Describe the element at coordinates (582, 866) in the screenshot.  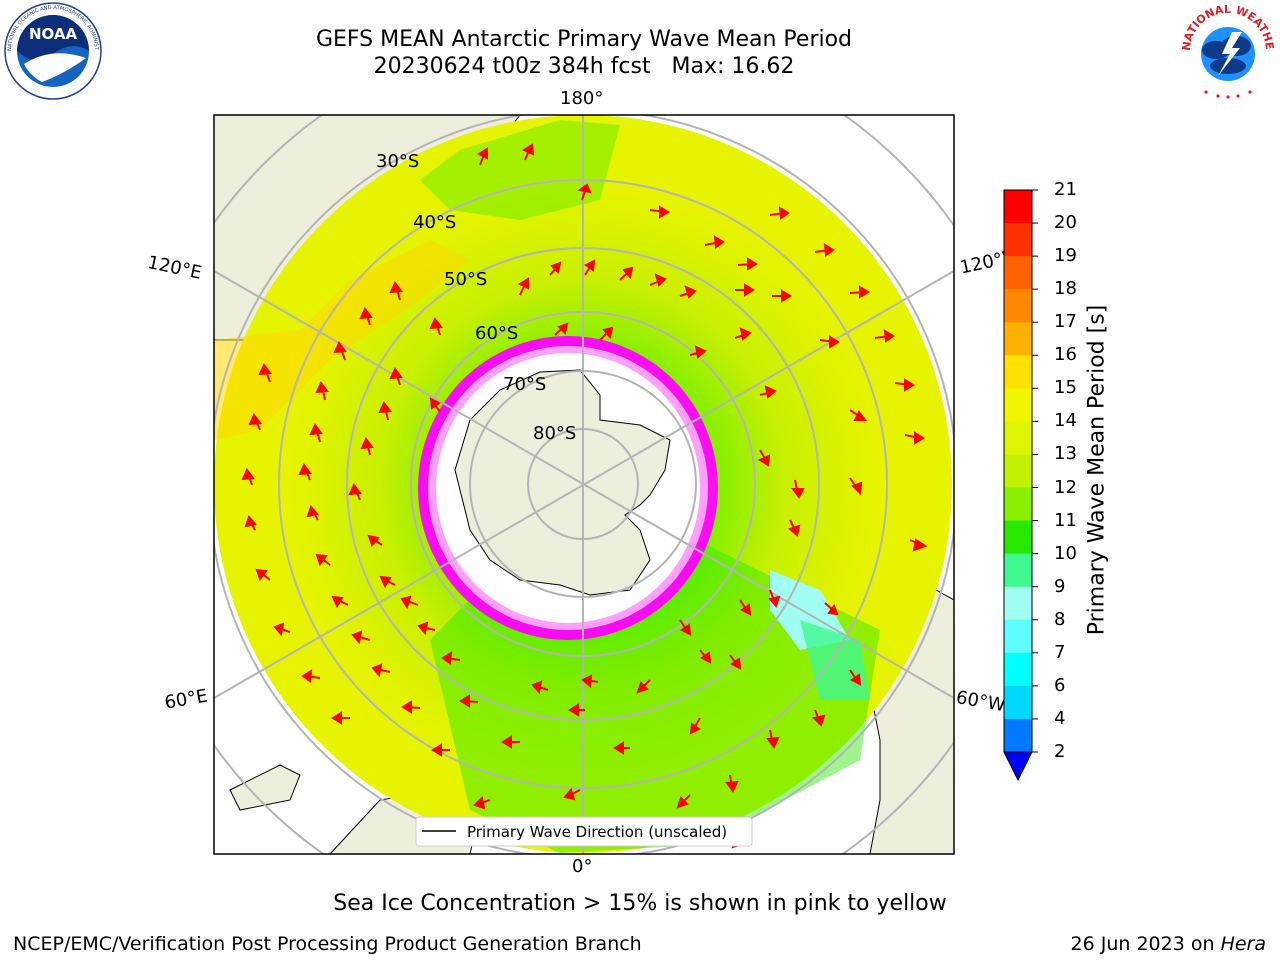
I see `lon-label-0: 0°` at that location.